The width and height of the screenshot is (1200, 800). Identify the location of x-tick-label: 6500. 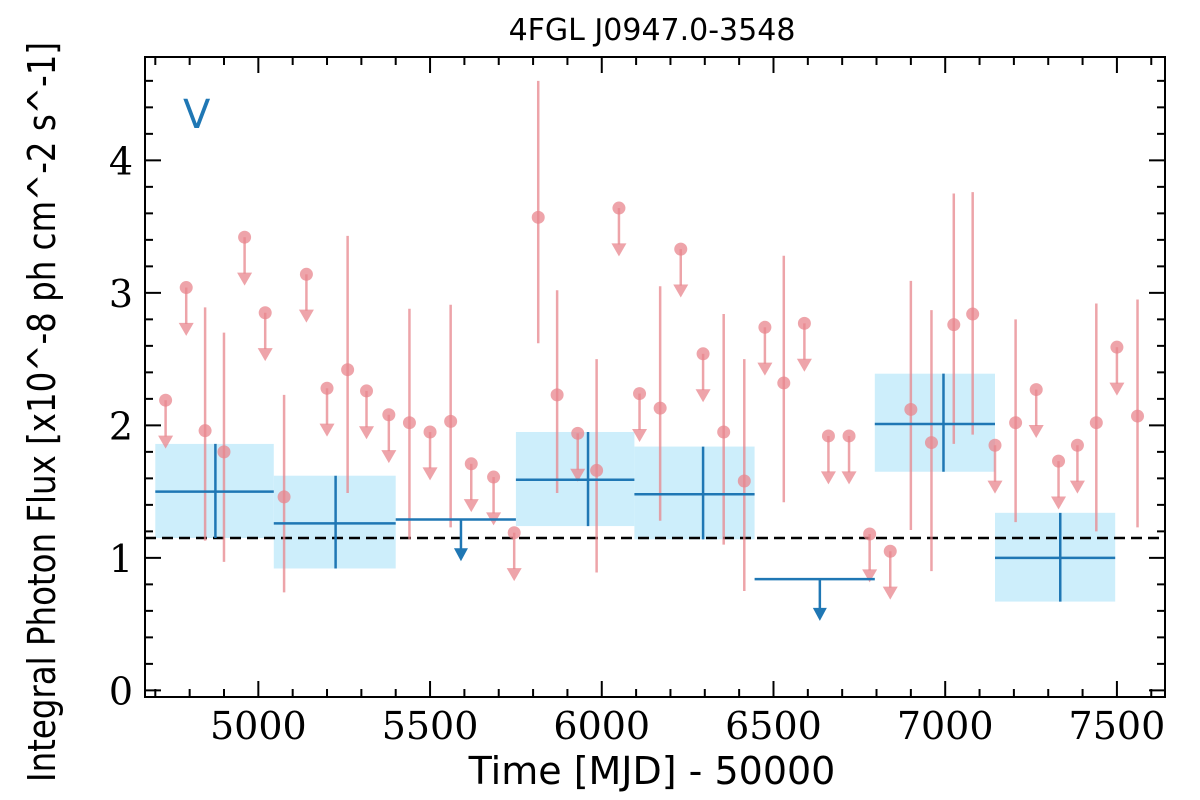
(773, 726).